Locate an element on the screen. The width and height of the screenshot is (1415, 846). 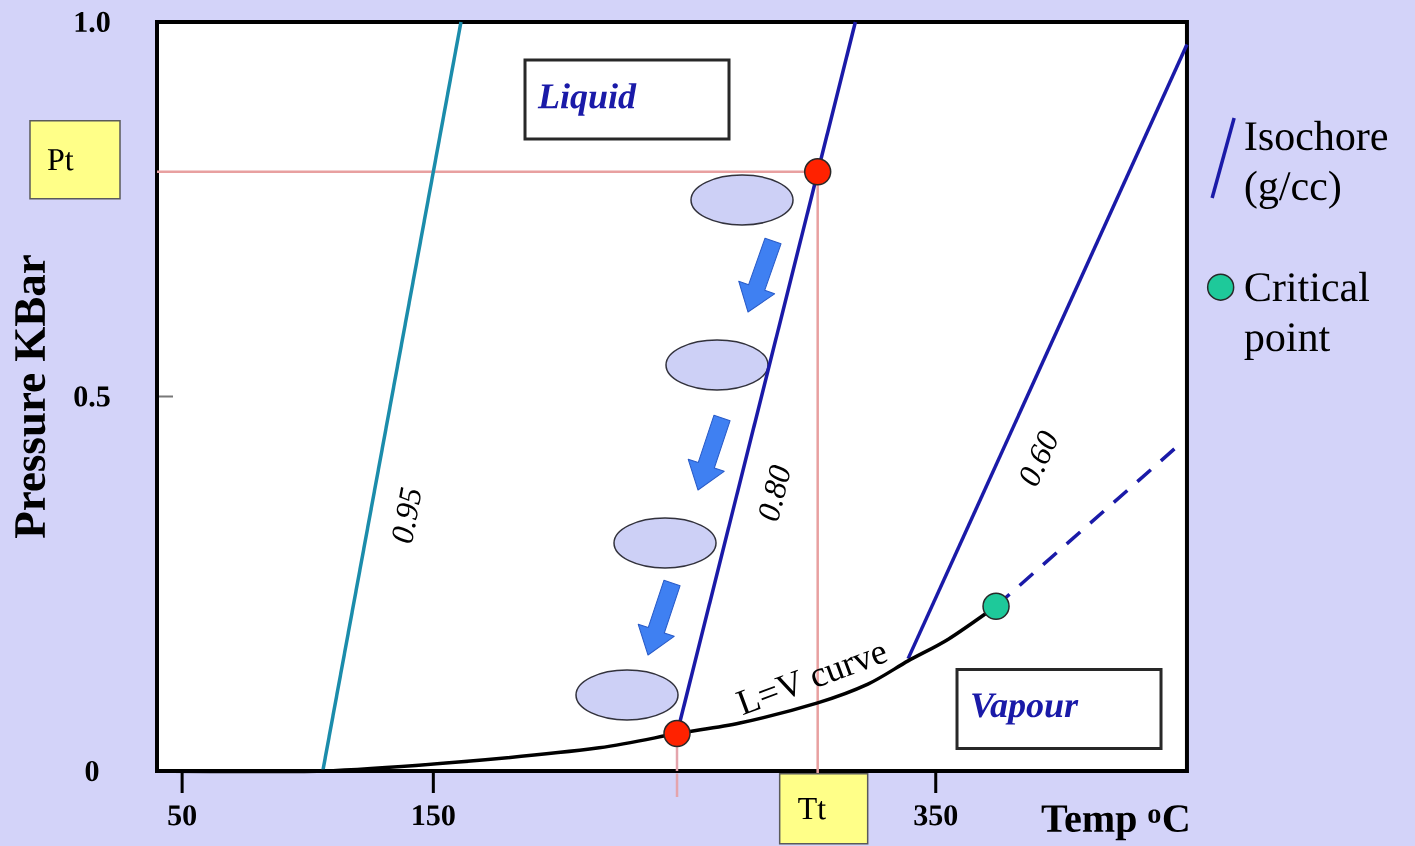
x-tick-label: 350 is located at coordinates (936, 815).